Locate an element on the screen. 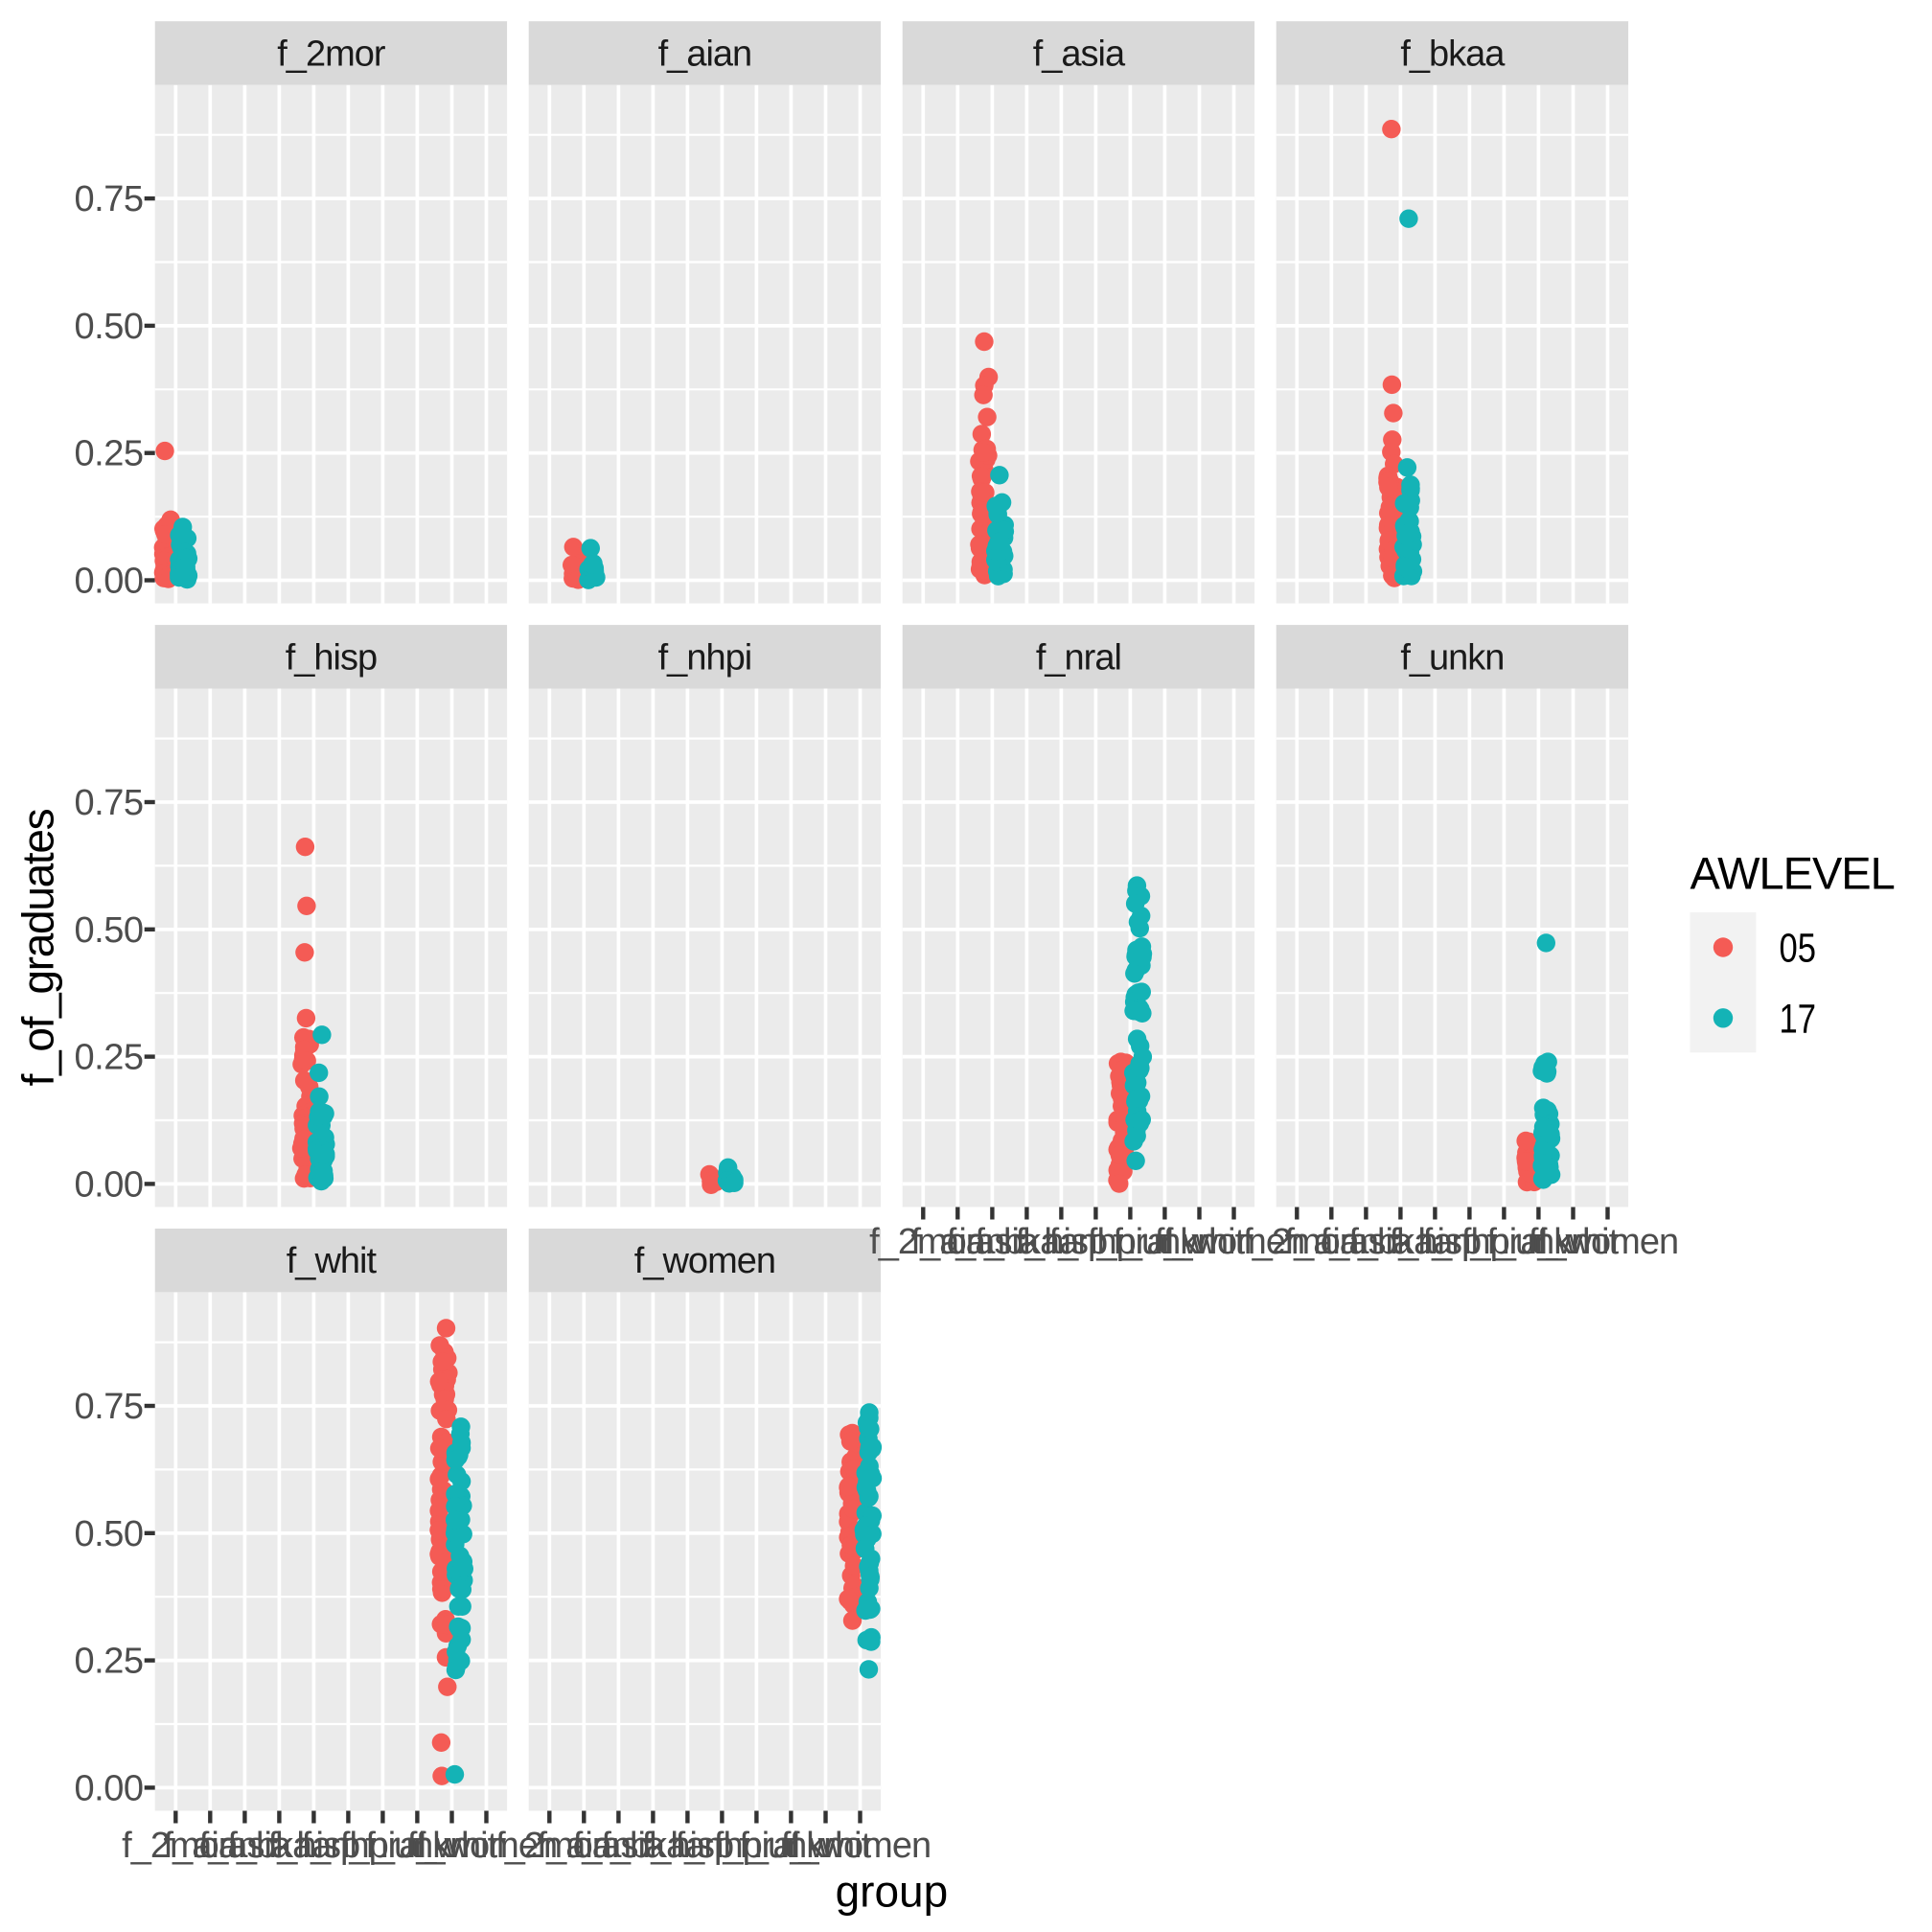  svg-text: AWLEVEL is located at coordinates (1792, 872).